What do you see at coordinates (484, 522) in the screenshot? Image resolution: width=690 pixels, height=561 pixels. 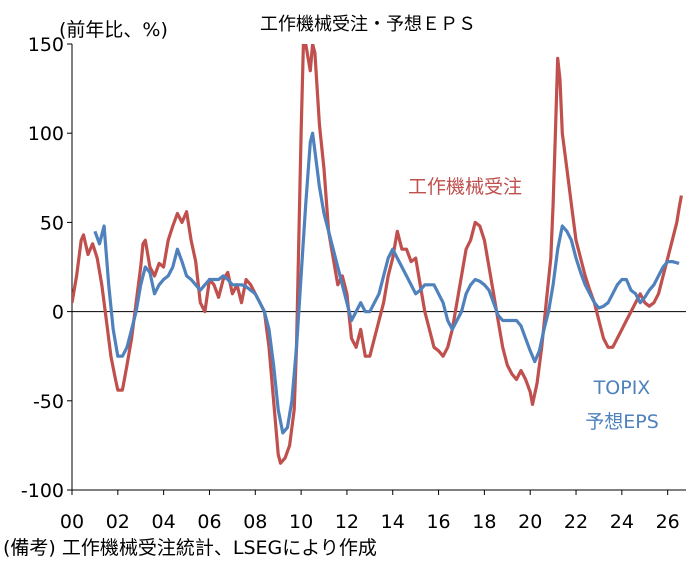 I see `x-tick-label: 18` at bounding box center [484, 522].